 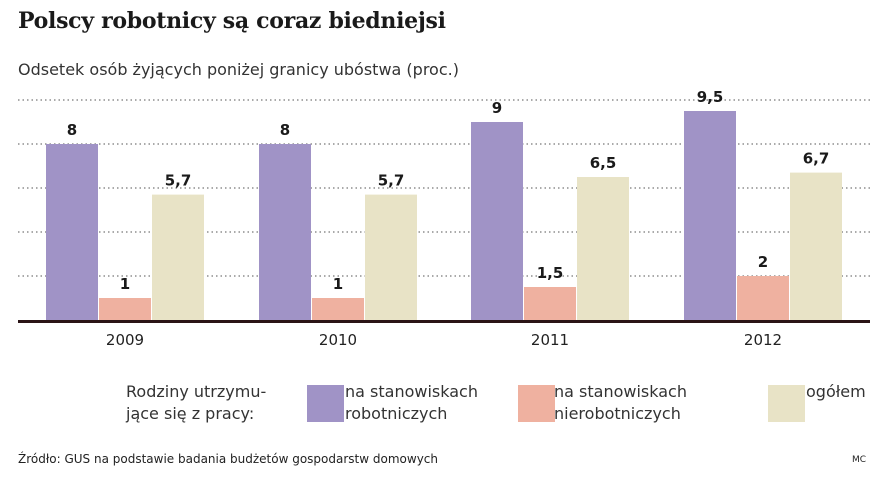 What do you see at coordinates (232, 21) in the screenshot?
I see `chart-title: Polscy robotnicy są coraz biedniejsi` at bounding box center [232, 21].